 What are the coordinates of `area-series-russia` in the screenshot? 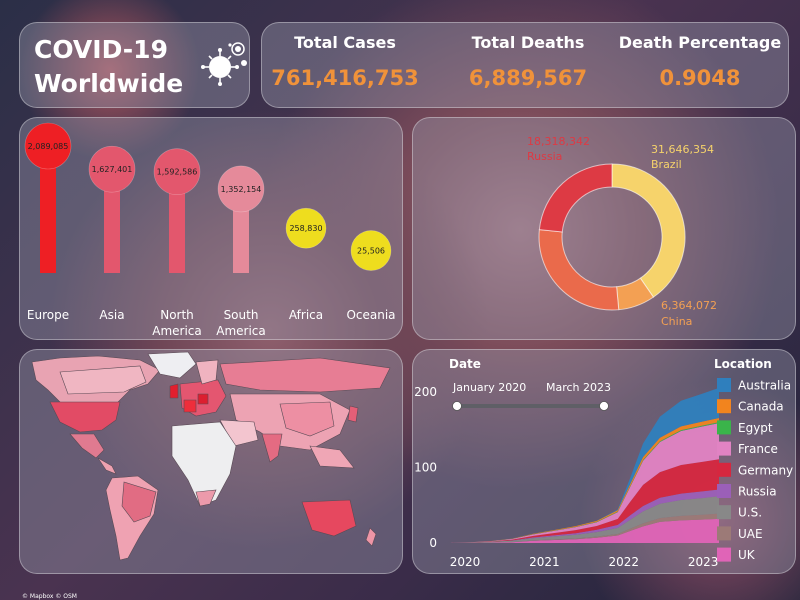 It's located at (584, 516).